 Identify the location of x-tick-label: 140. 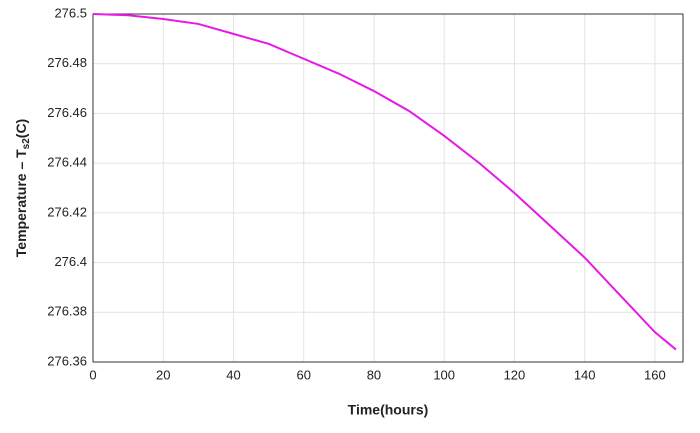
(585, 374).